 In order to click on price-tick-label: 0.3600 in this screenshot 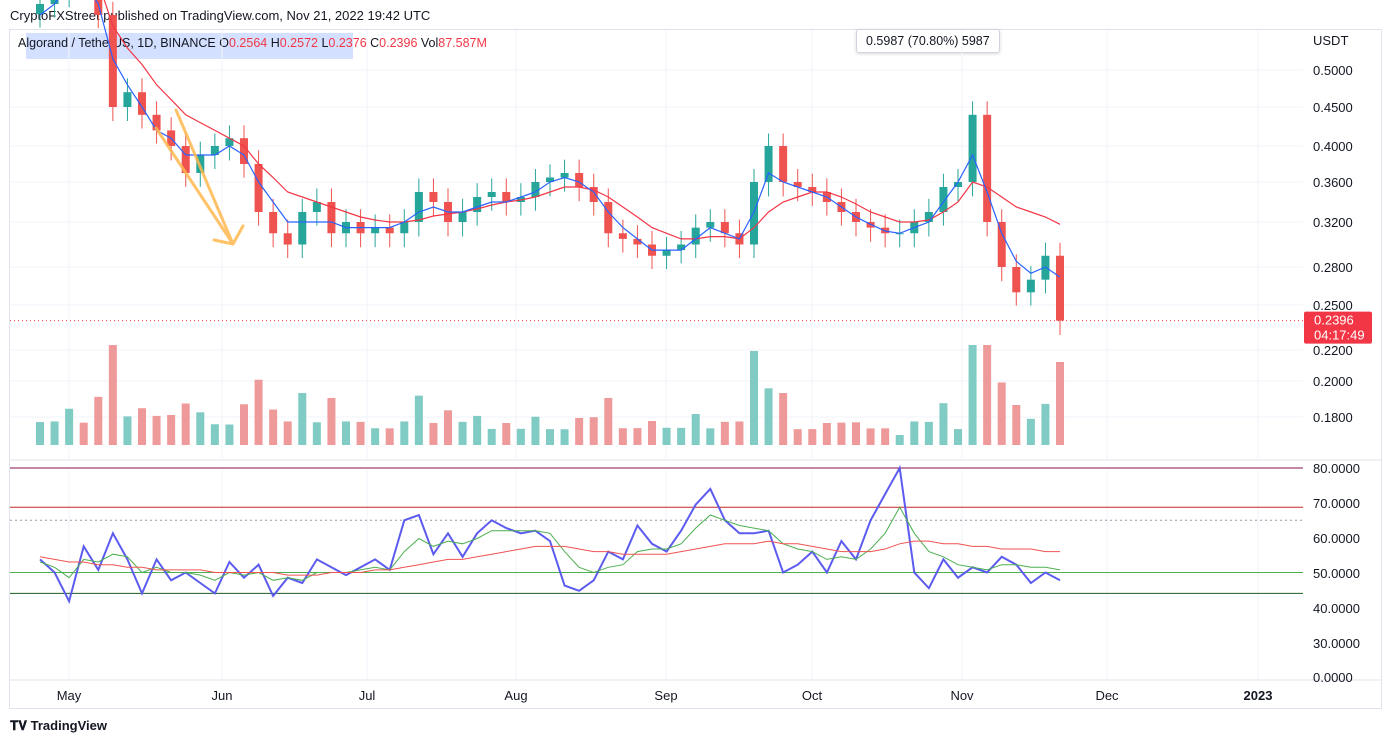, I will do `click(1333, 182)`.